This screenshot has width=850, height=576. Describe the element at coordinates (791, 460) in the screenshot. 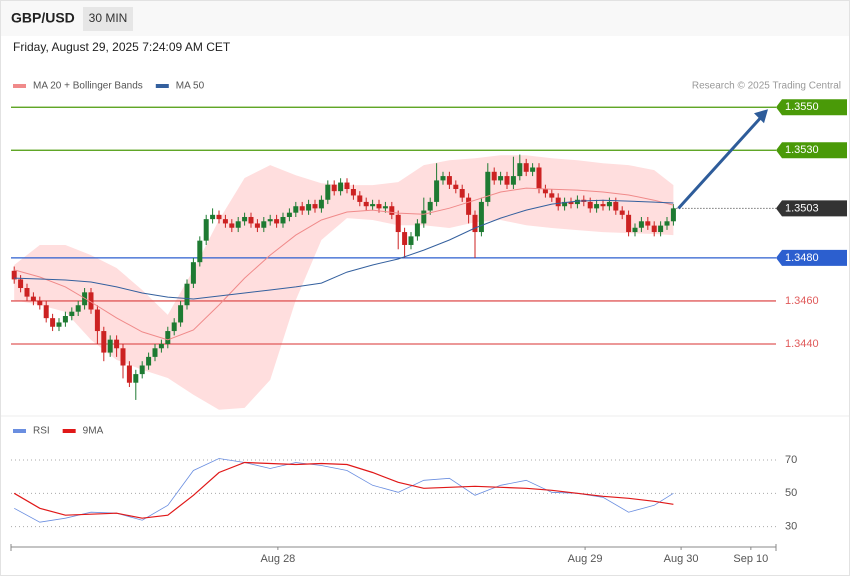

I see `y-tick-label: 70` at that location.